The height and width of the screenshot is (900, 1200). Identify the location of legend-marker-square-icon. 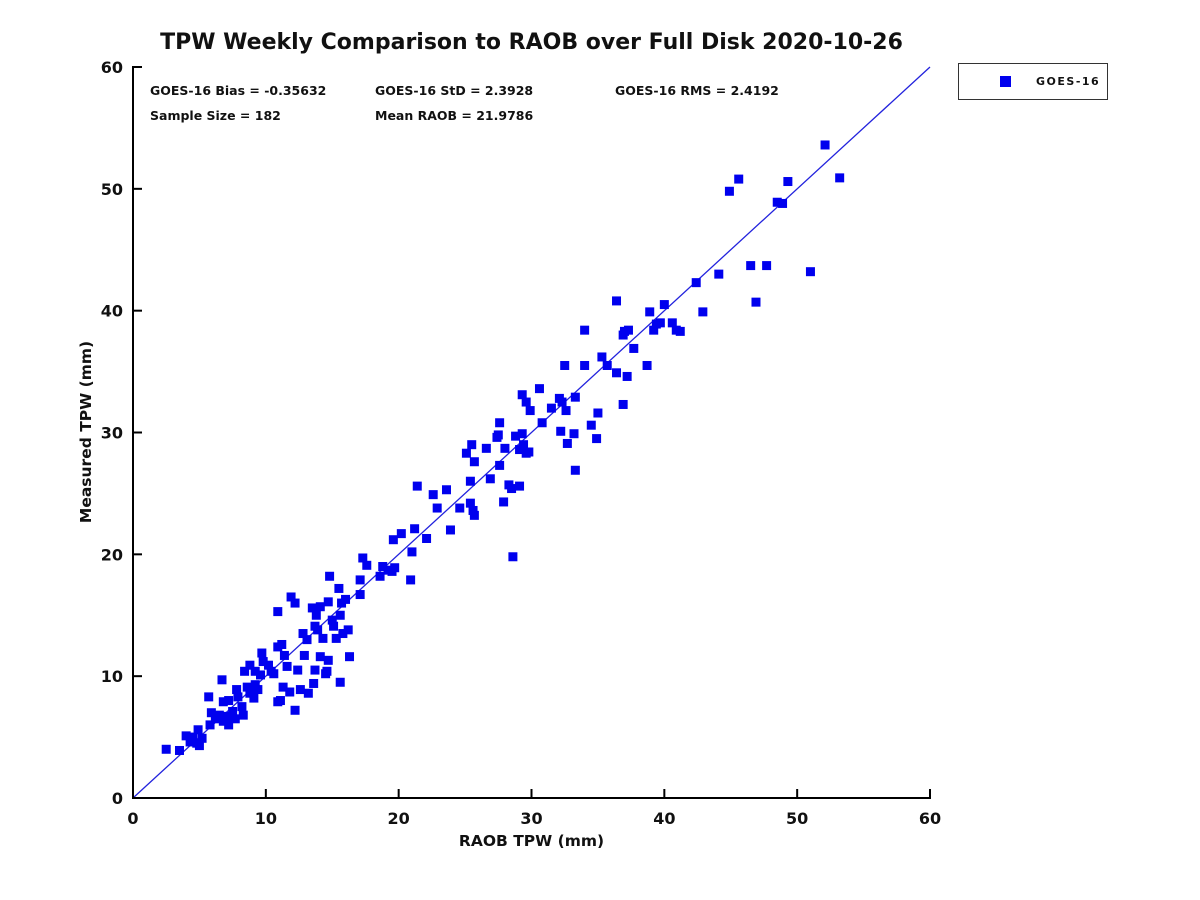
(1005, 81).